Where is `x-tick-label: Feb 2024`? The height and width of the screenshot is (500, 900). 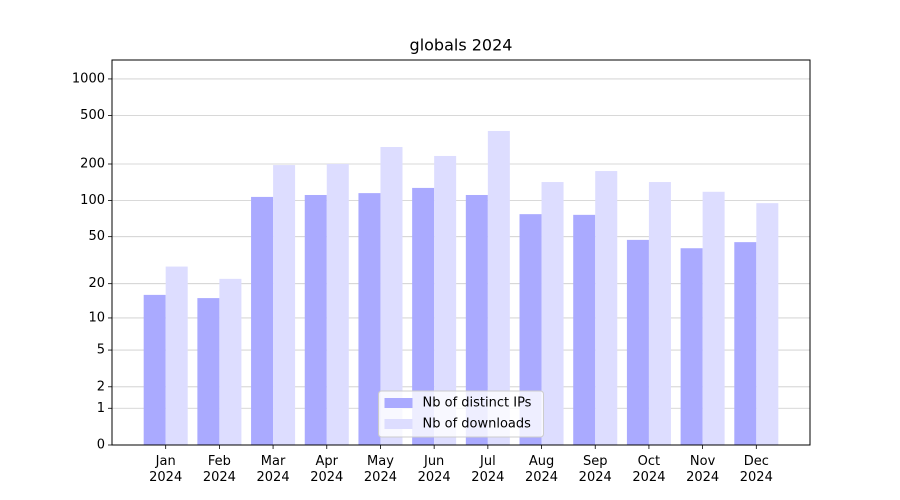
x-tick-label: Feb 2024 is located at coordinates (219, 469).